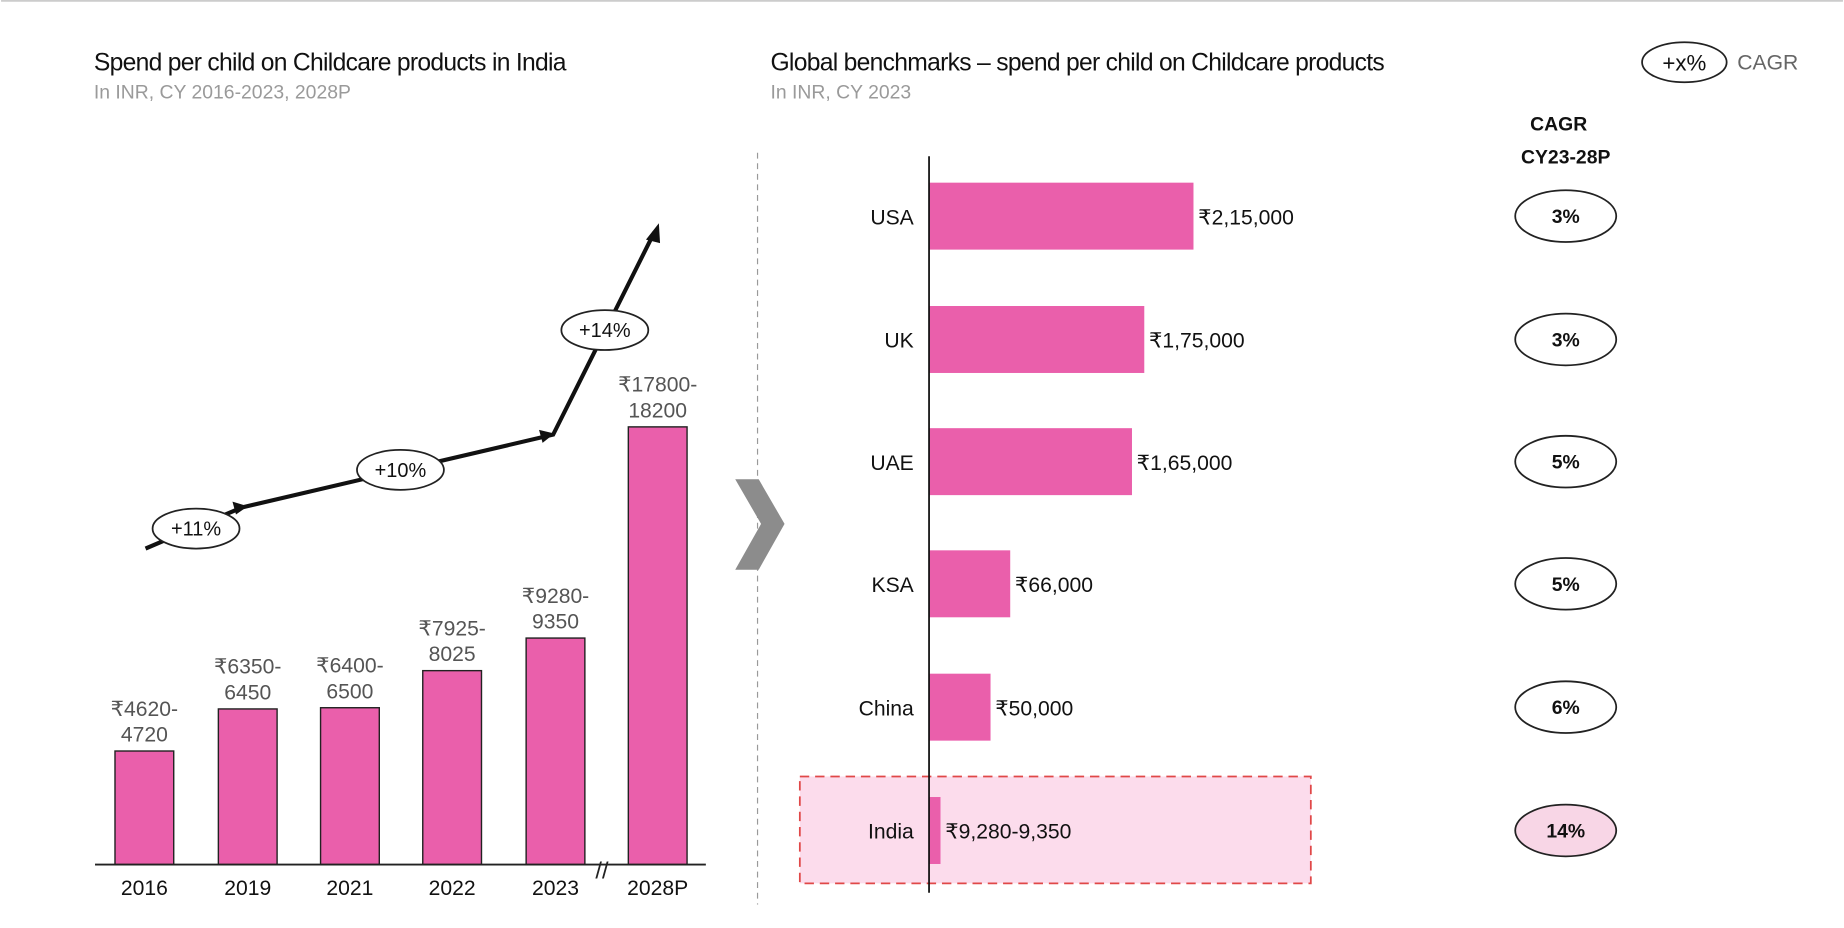 The image size is (1844, 928). I want to click on cagr-value: 14%, so click(1565, 832).